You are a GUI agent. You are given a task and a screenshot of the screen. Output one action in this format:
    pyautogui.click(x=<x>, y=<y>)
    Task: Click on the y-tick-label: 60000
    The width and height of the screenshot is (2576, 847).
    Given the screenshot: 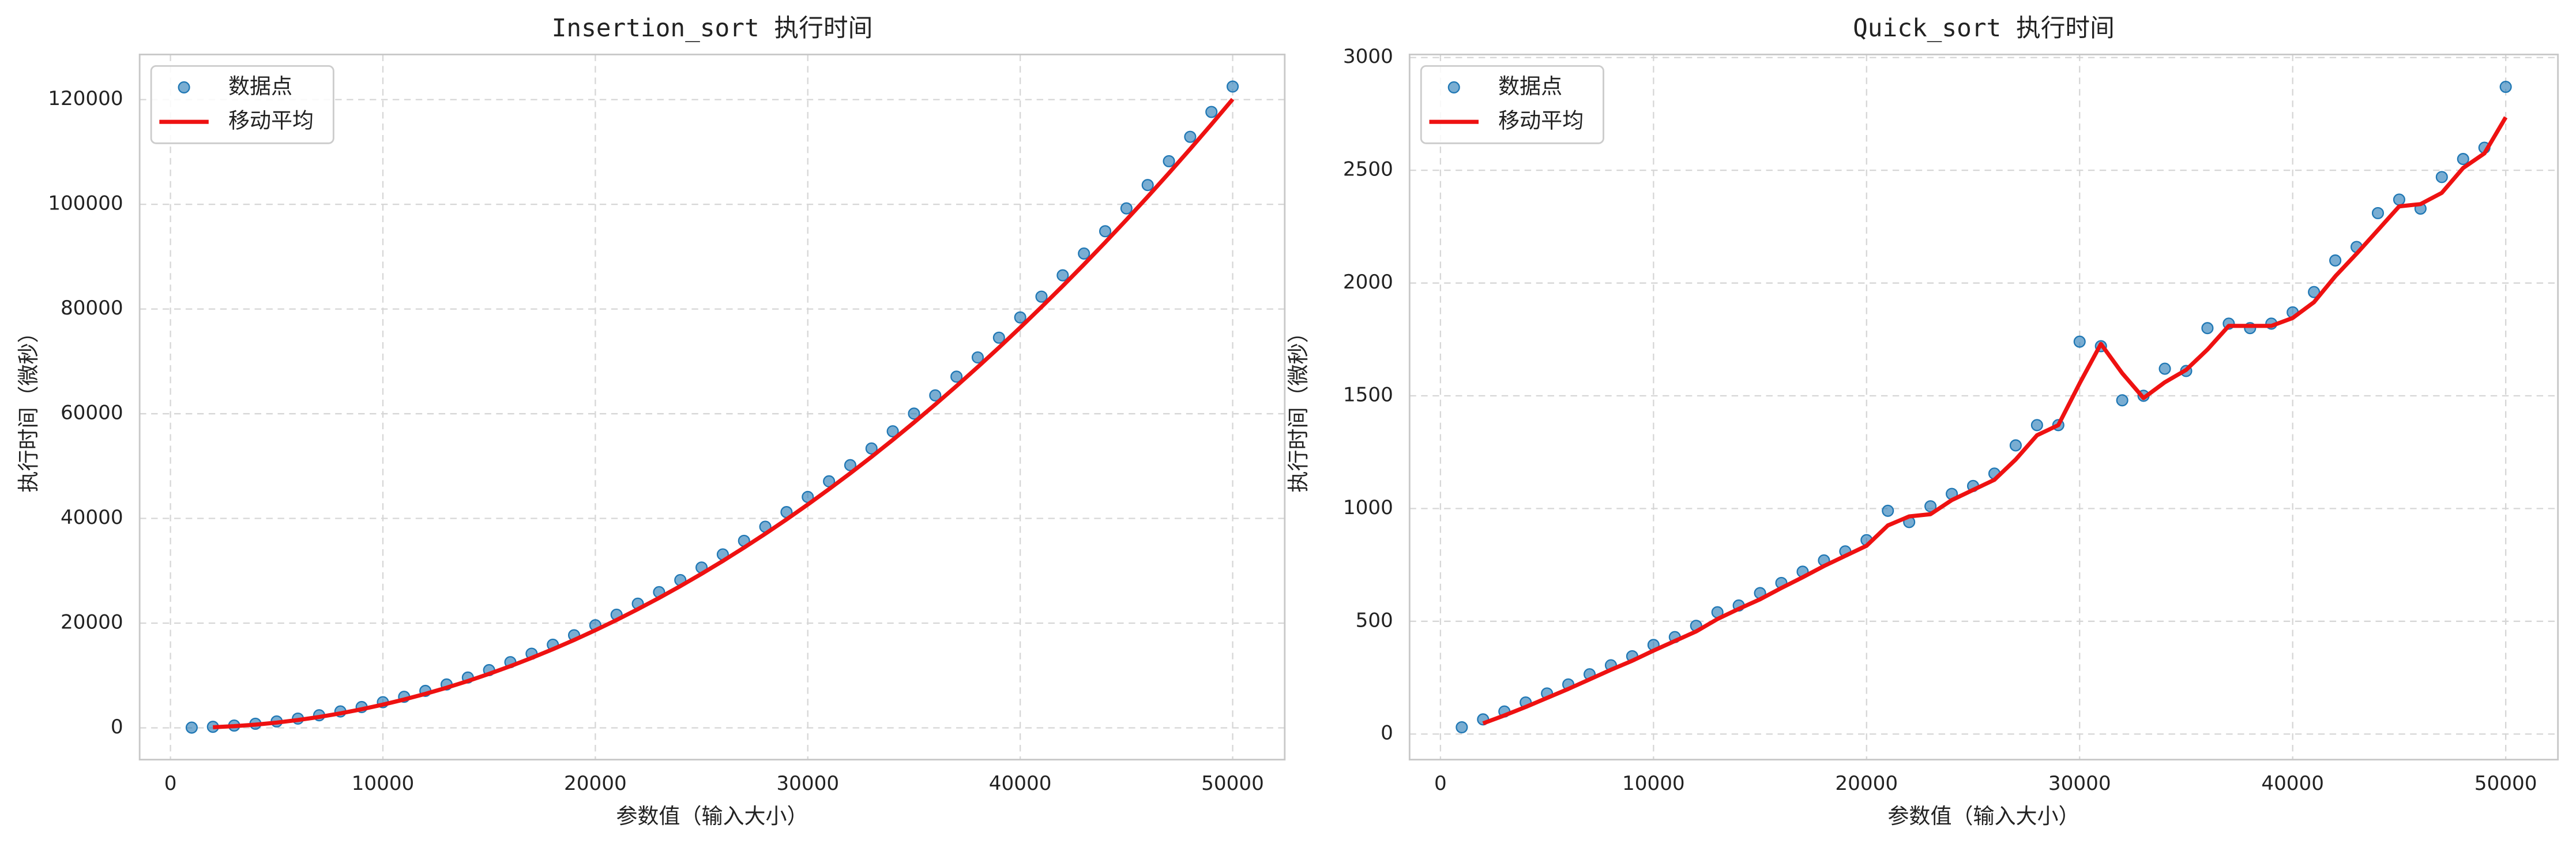 What is the action you would take?
    pyautogui.click(x=92, y=414)
    